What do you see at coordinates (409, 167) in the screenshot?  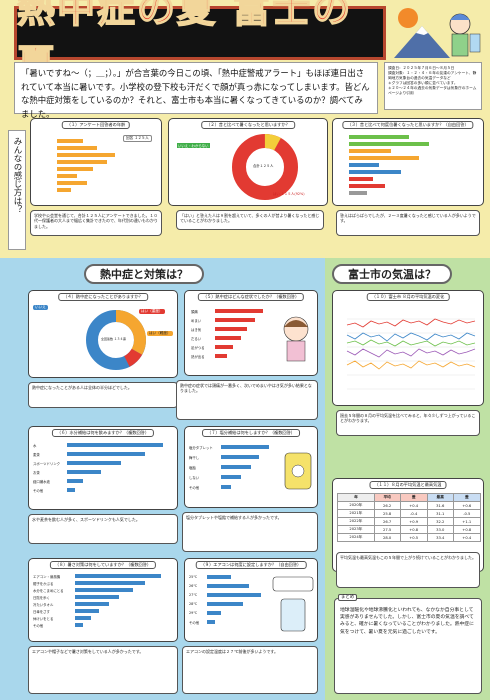 I see `degrees-stacked-bars` at bounding box center [409, 167].